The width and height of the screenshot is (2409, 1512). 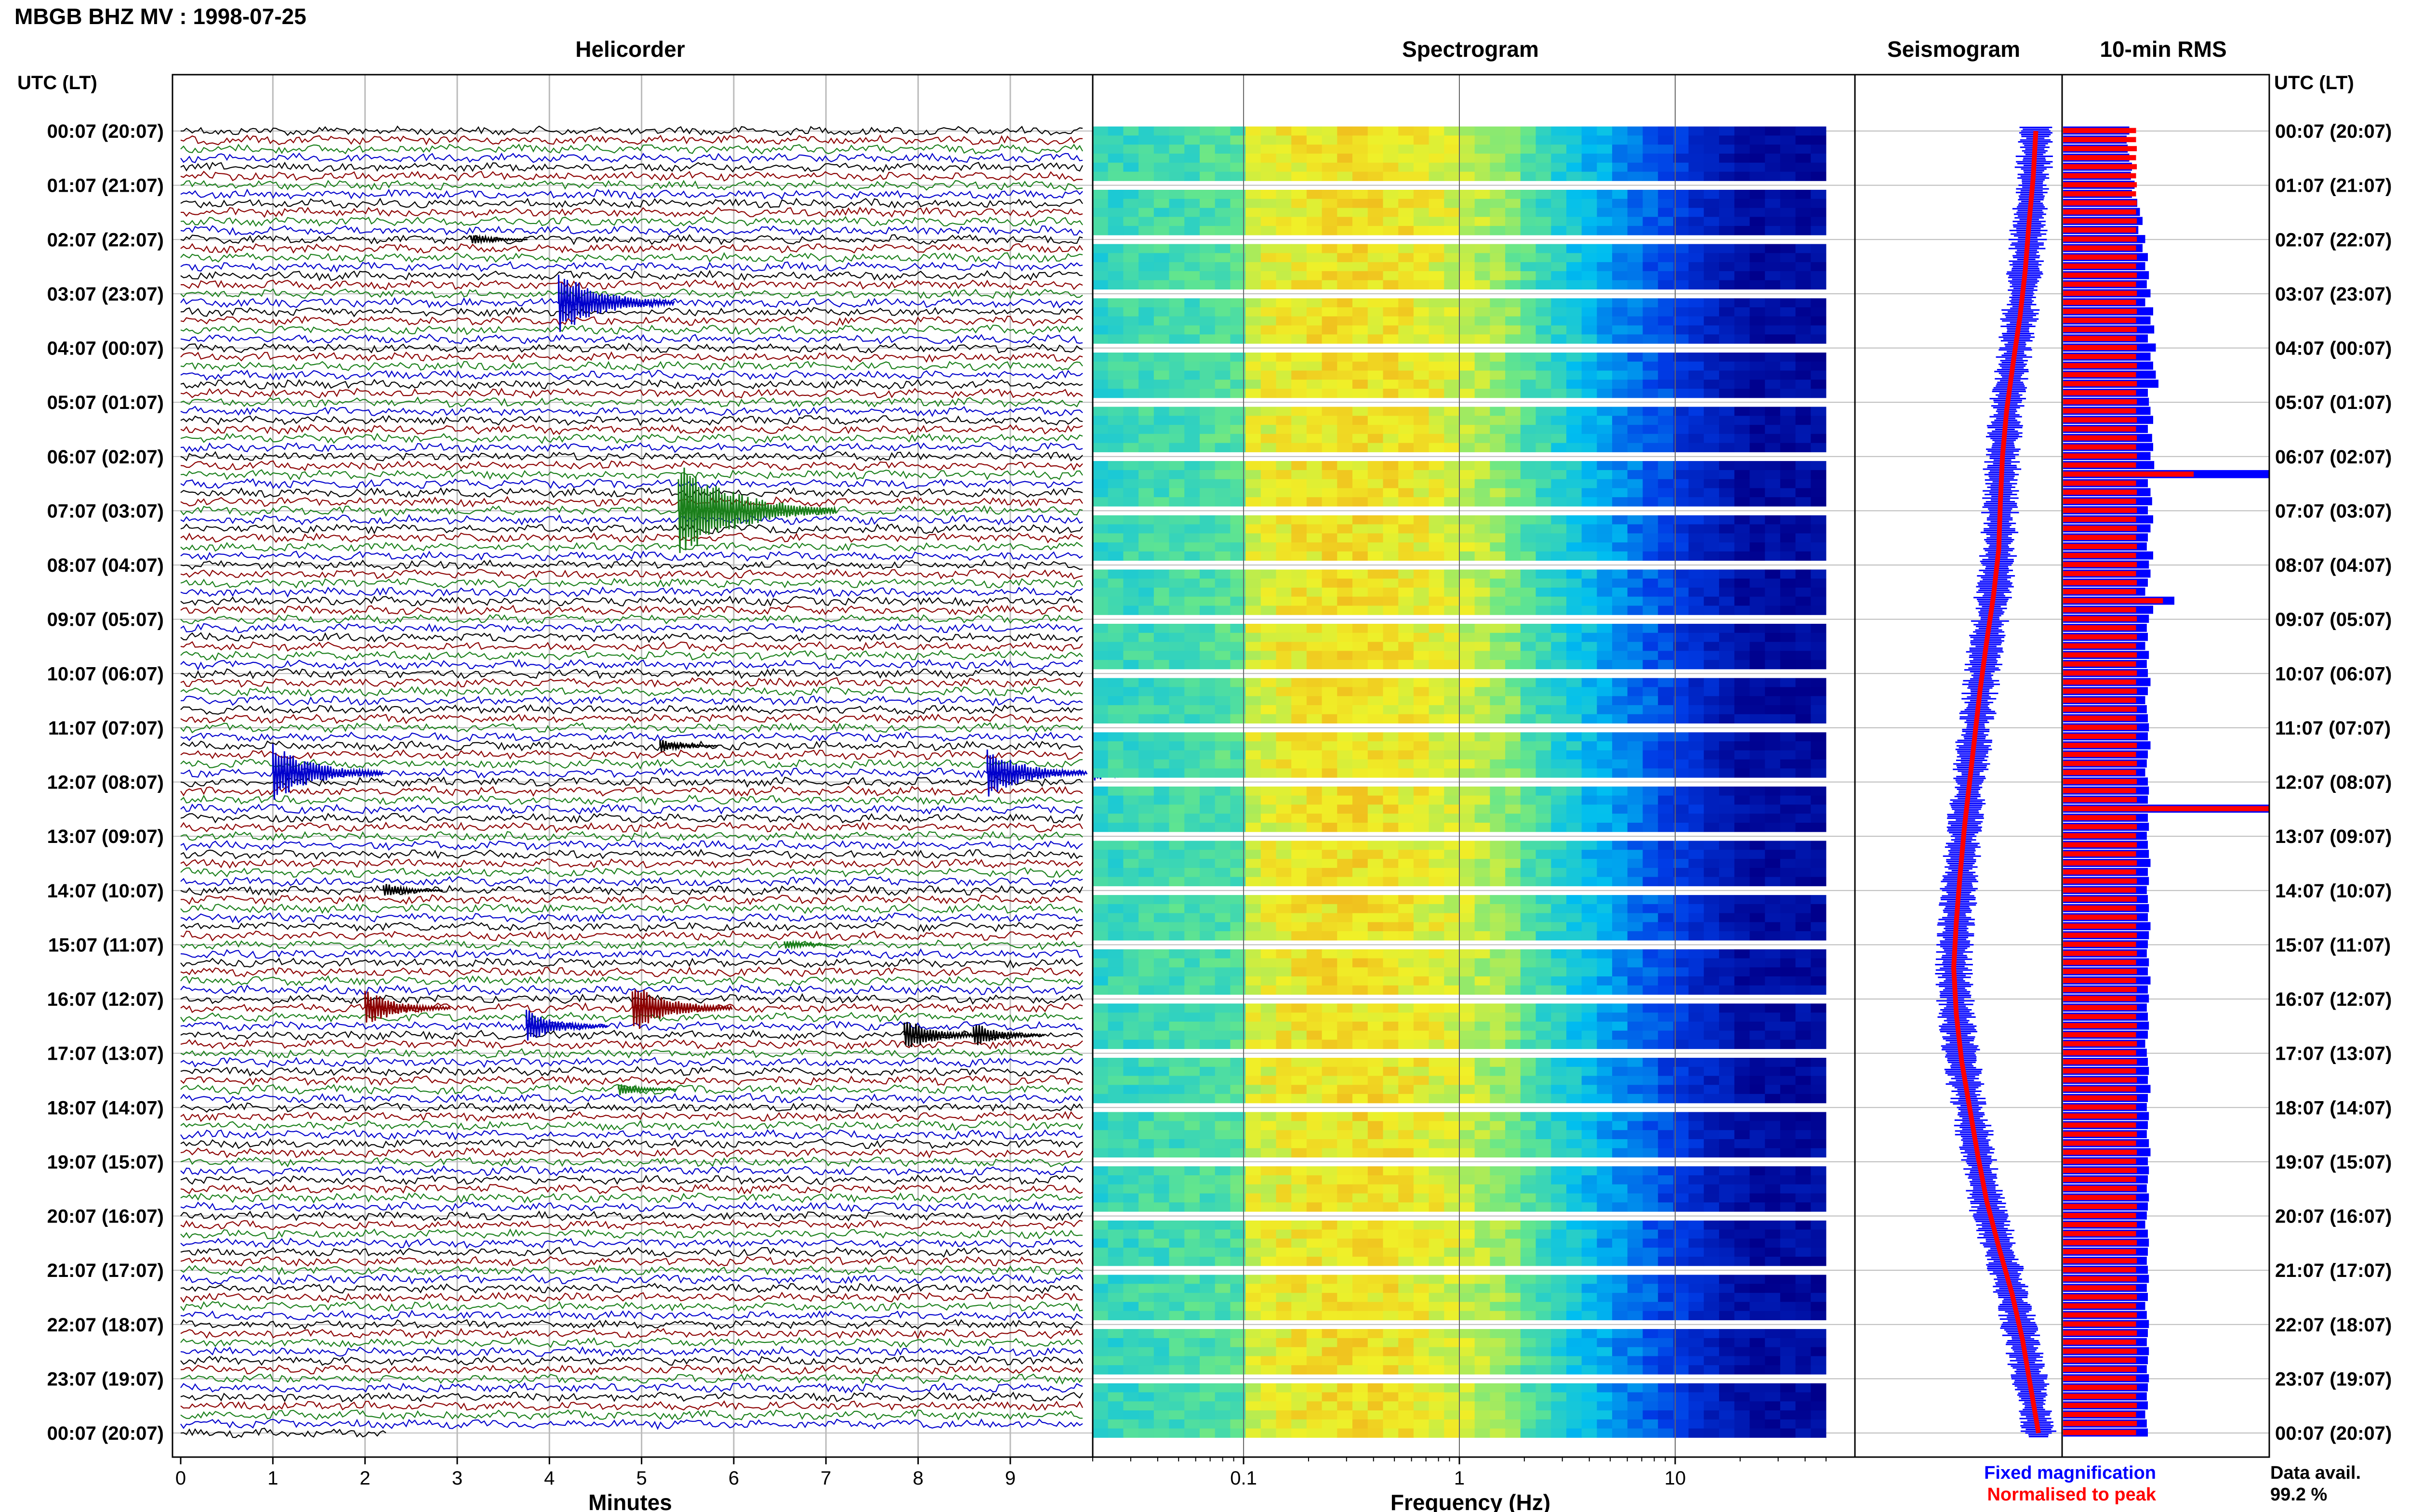 I want to click on tick-label-minutes: 1, so click(x=272, y=1478).